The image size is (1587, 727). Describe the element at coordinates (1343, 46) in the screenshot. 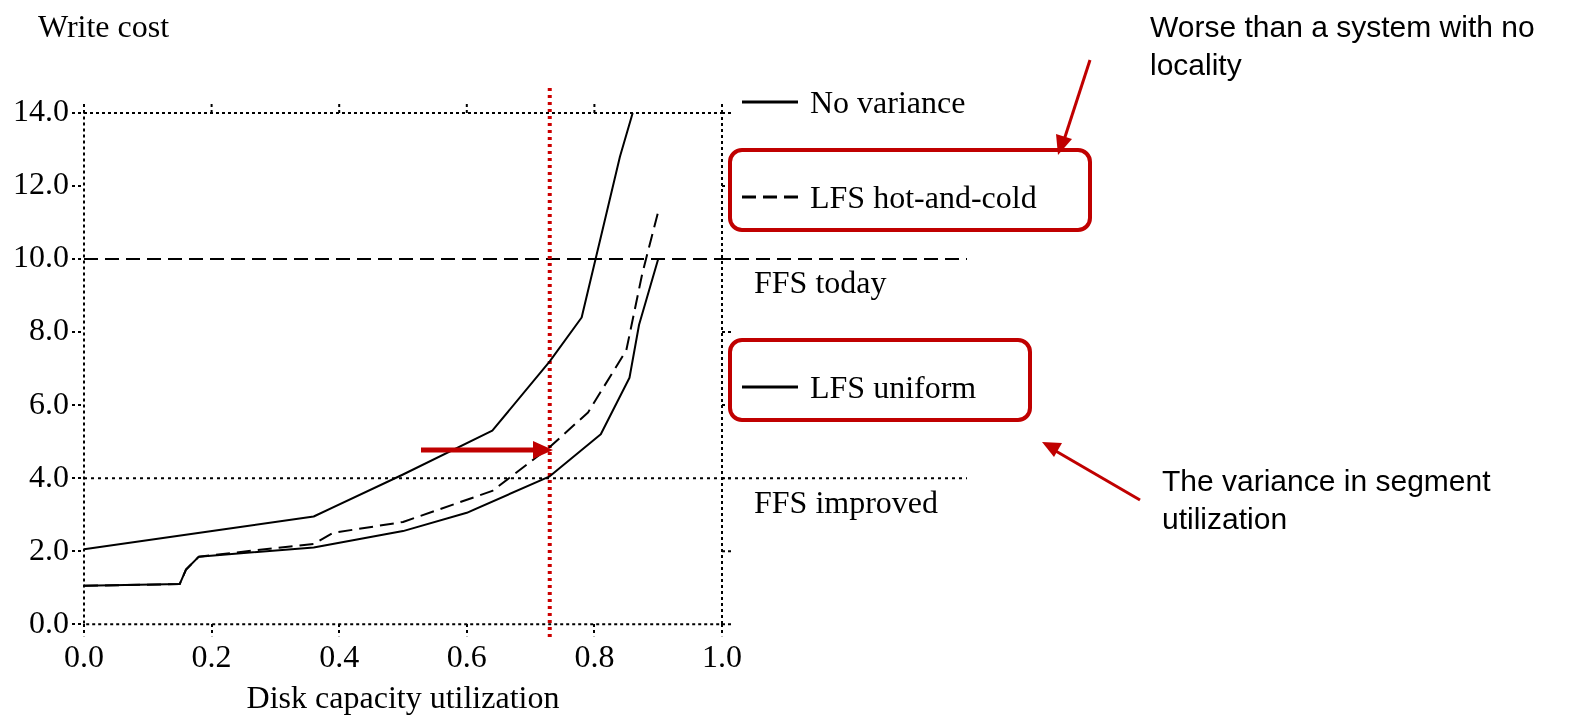

I see `text: Worse than a system with no locality` at that location.